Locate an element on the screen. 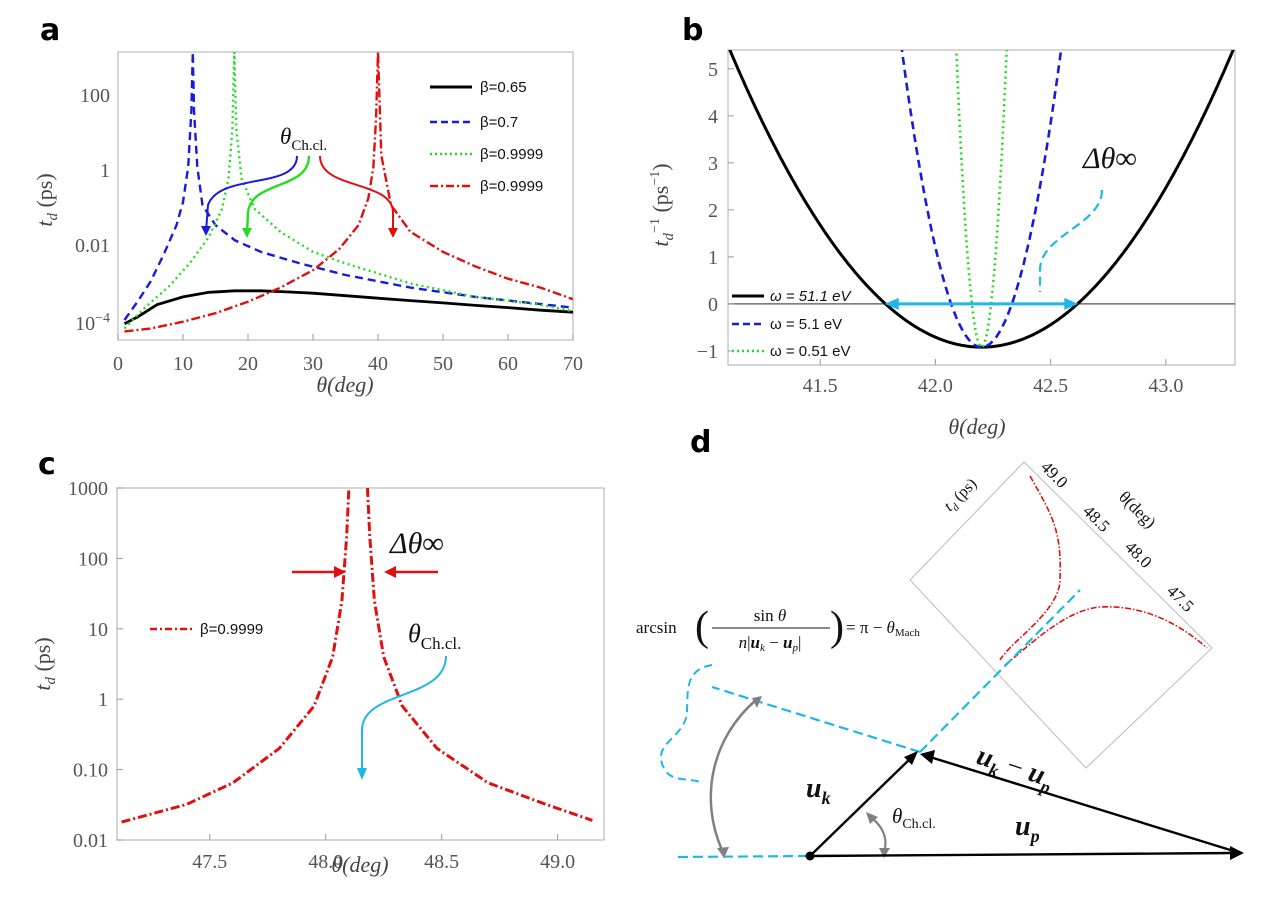 The height and width of the screenshot is (901, 1288). panel-a-arrow-blue is located at coordinates (251, 194).